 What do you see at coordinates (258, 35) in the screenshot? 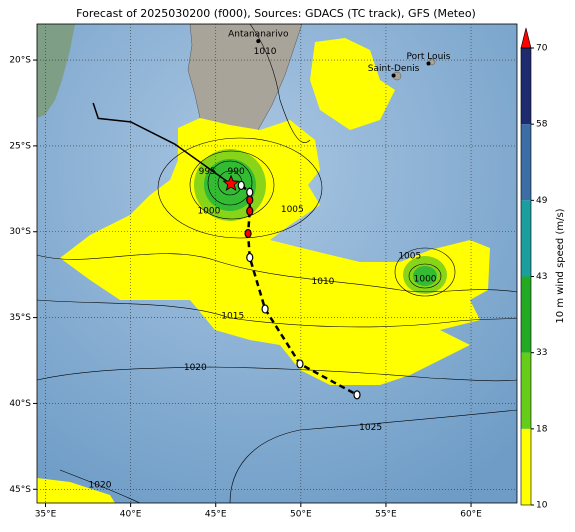
I see `city-label: Antananarivo` at bounding box center [258, 35].